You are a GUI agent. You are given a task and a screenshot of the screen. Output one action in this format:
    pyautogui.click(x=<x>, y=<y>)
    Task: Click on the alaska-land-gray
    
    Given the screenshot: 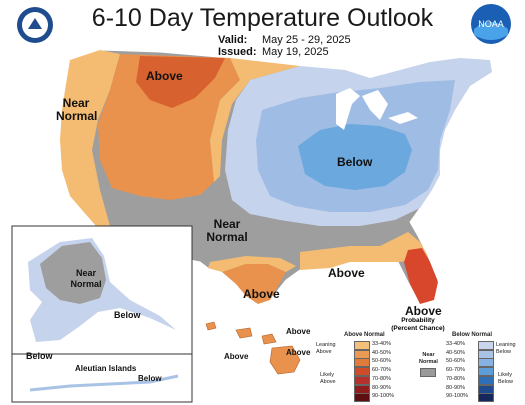 What is the action you would take?
    pyautogui.click(x=73, y=273)
    